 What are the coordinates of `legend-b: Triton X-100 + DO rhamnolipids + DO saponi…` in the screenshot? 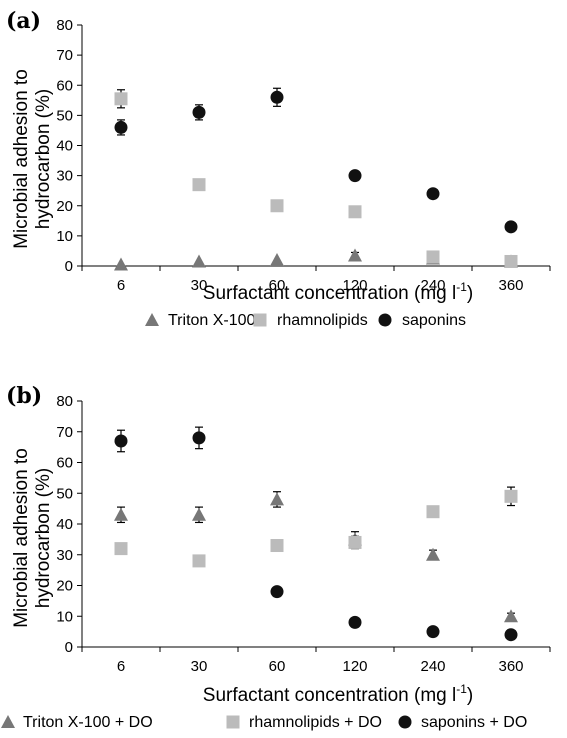 It's located at (264, 722).